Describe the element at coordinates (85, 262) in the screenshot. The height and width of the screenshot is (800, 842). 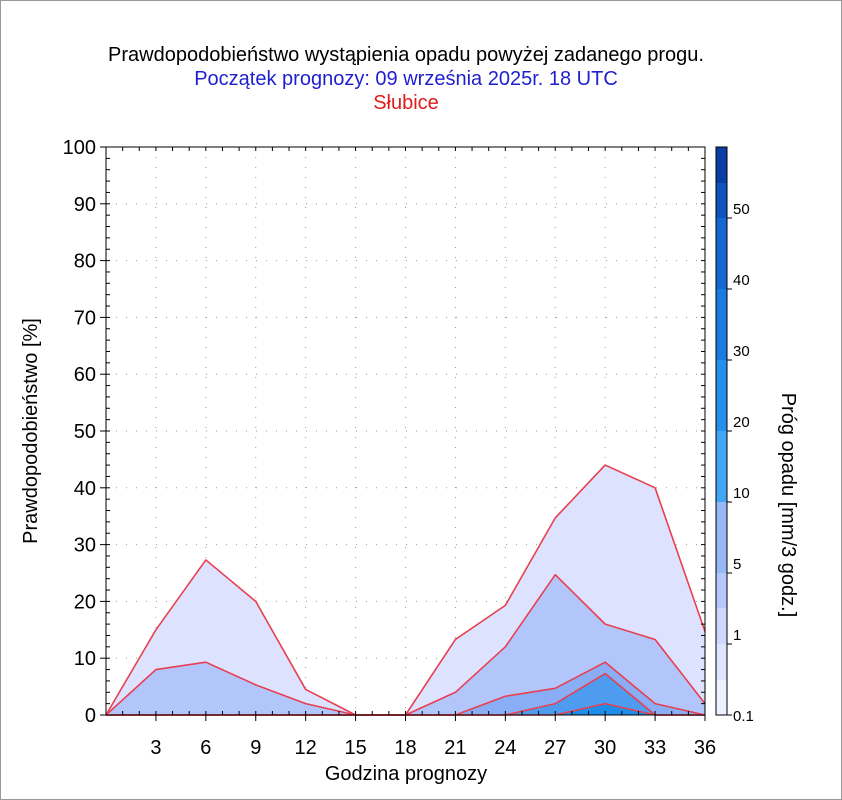
I see `y-tick-label: 80` at that location.